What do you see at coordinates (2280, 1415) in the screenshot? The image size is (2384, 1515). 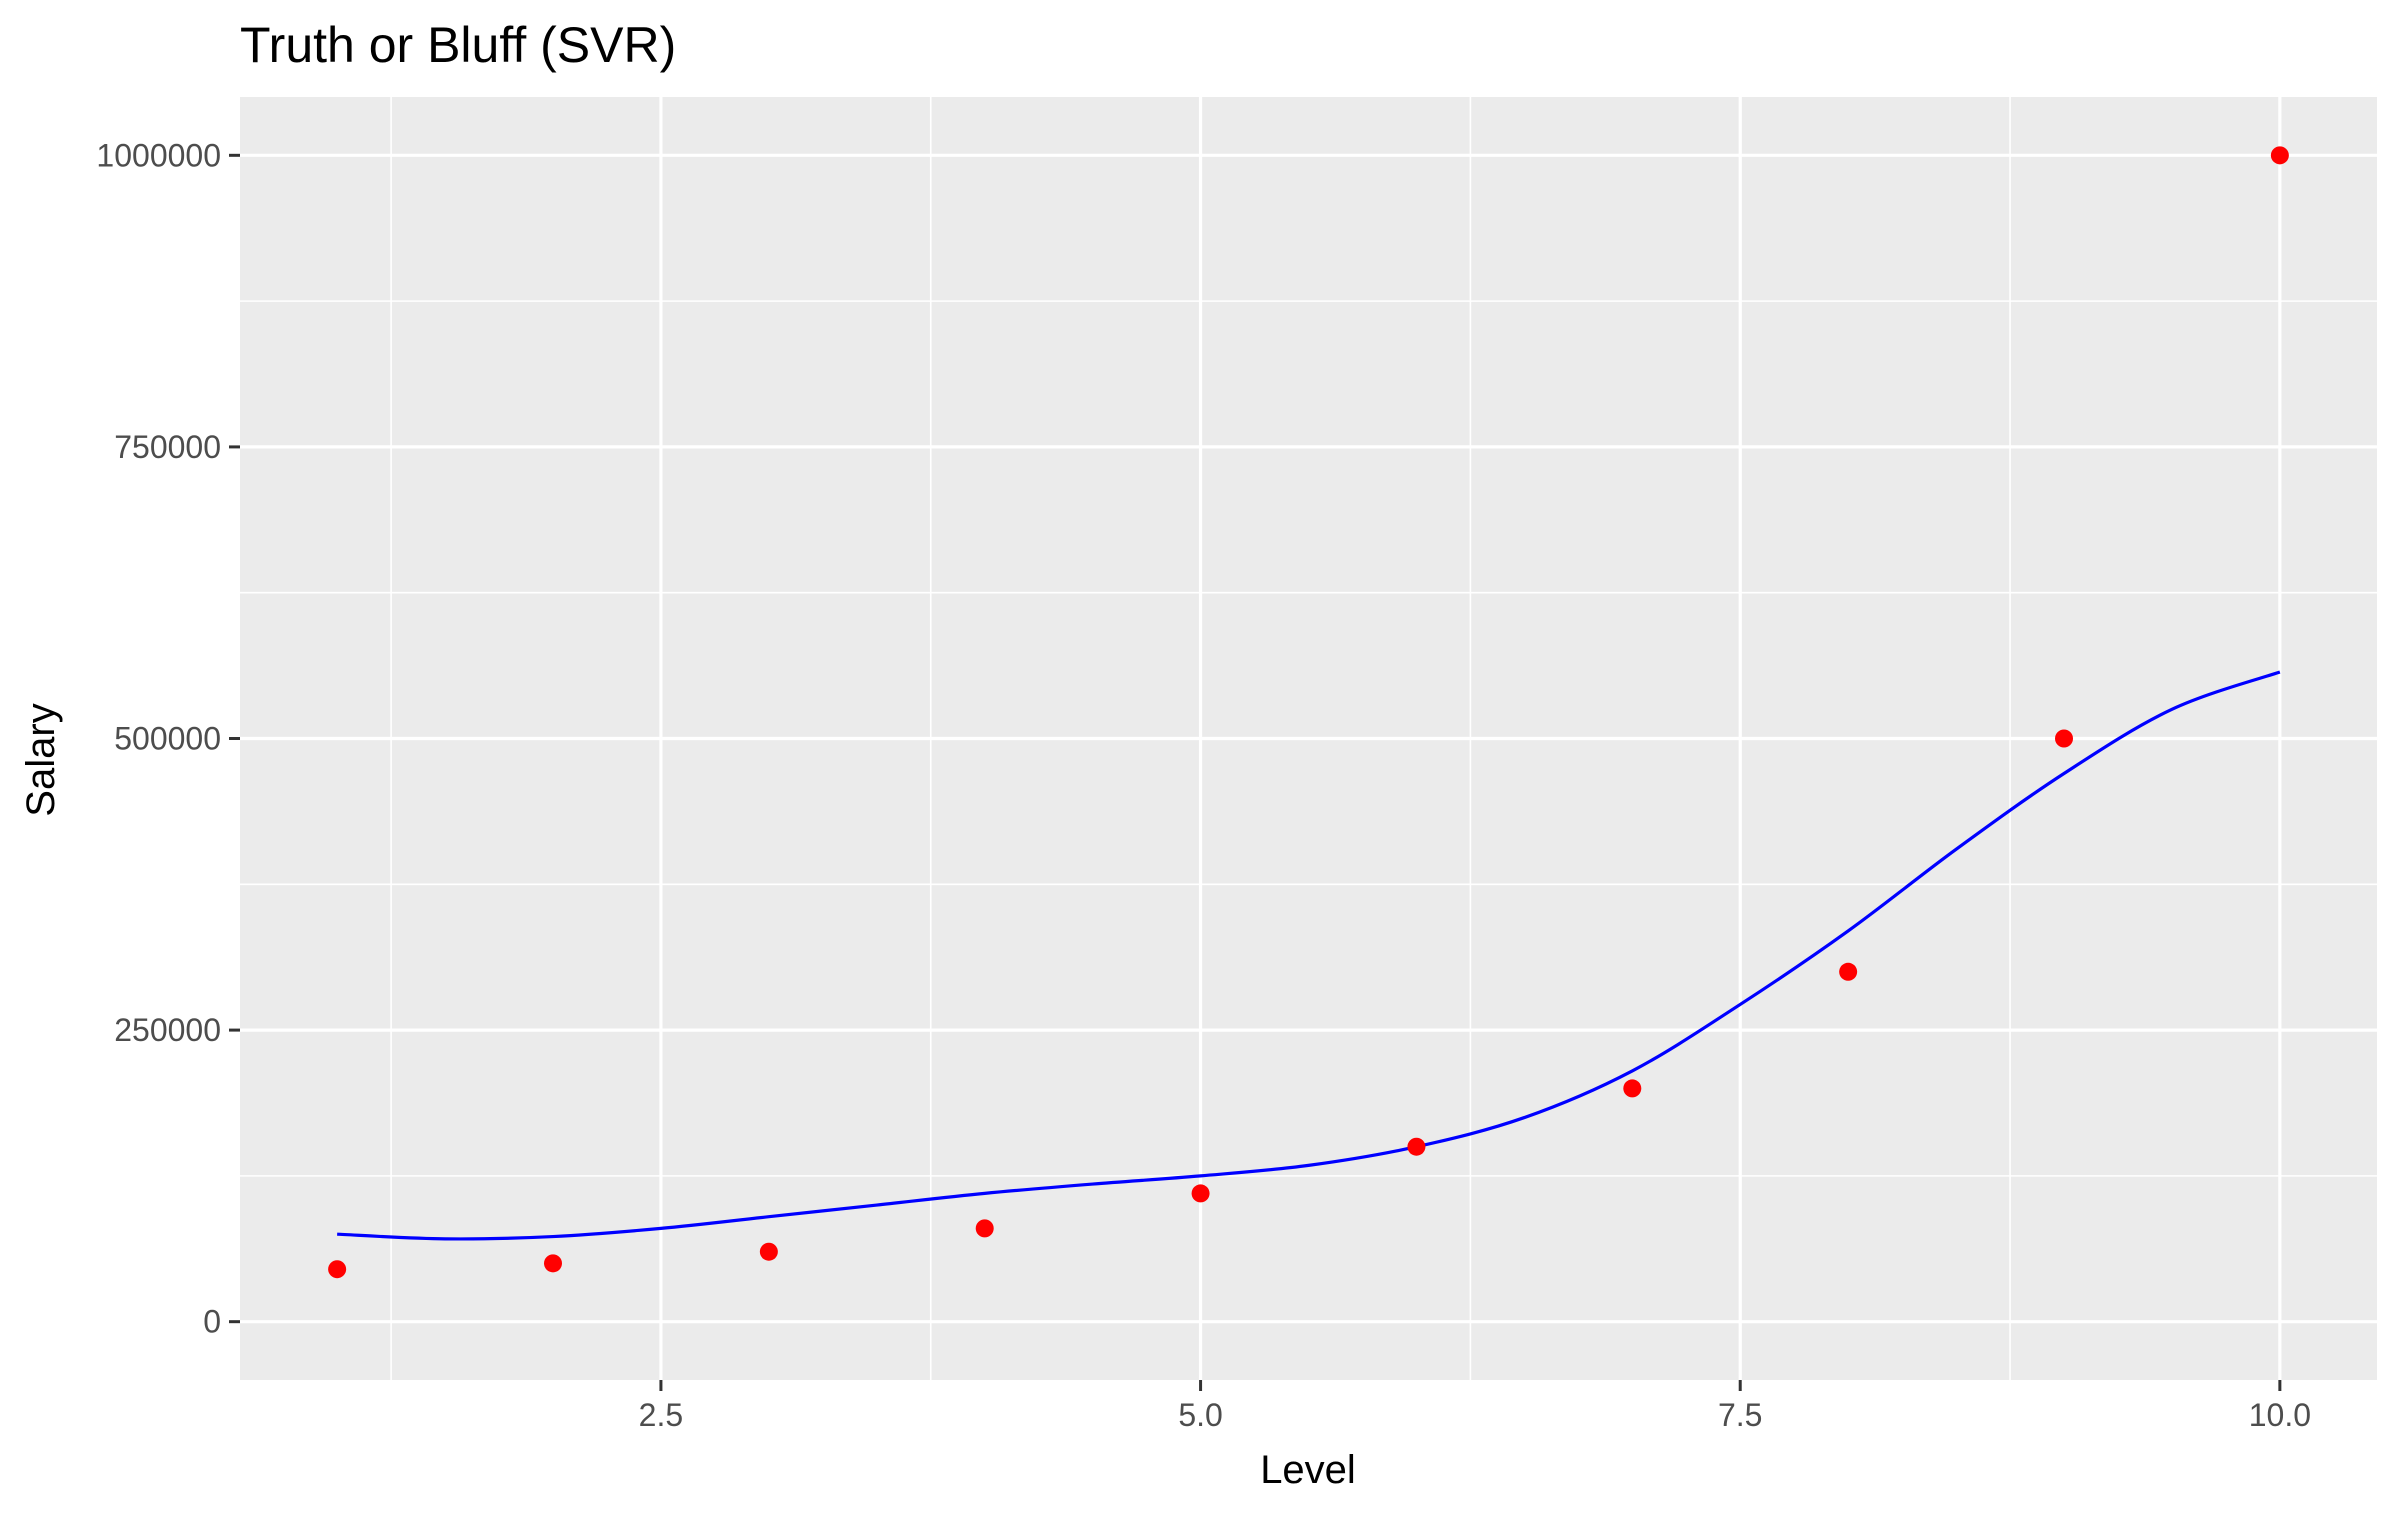 I see `x-tick-label: 10.0` at bounding box center [2280, 1415].